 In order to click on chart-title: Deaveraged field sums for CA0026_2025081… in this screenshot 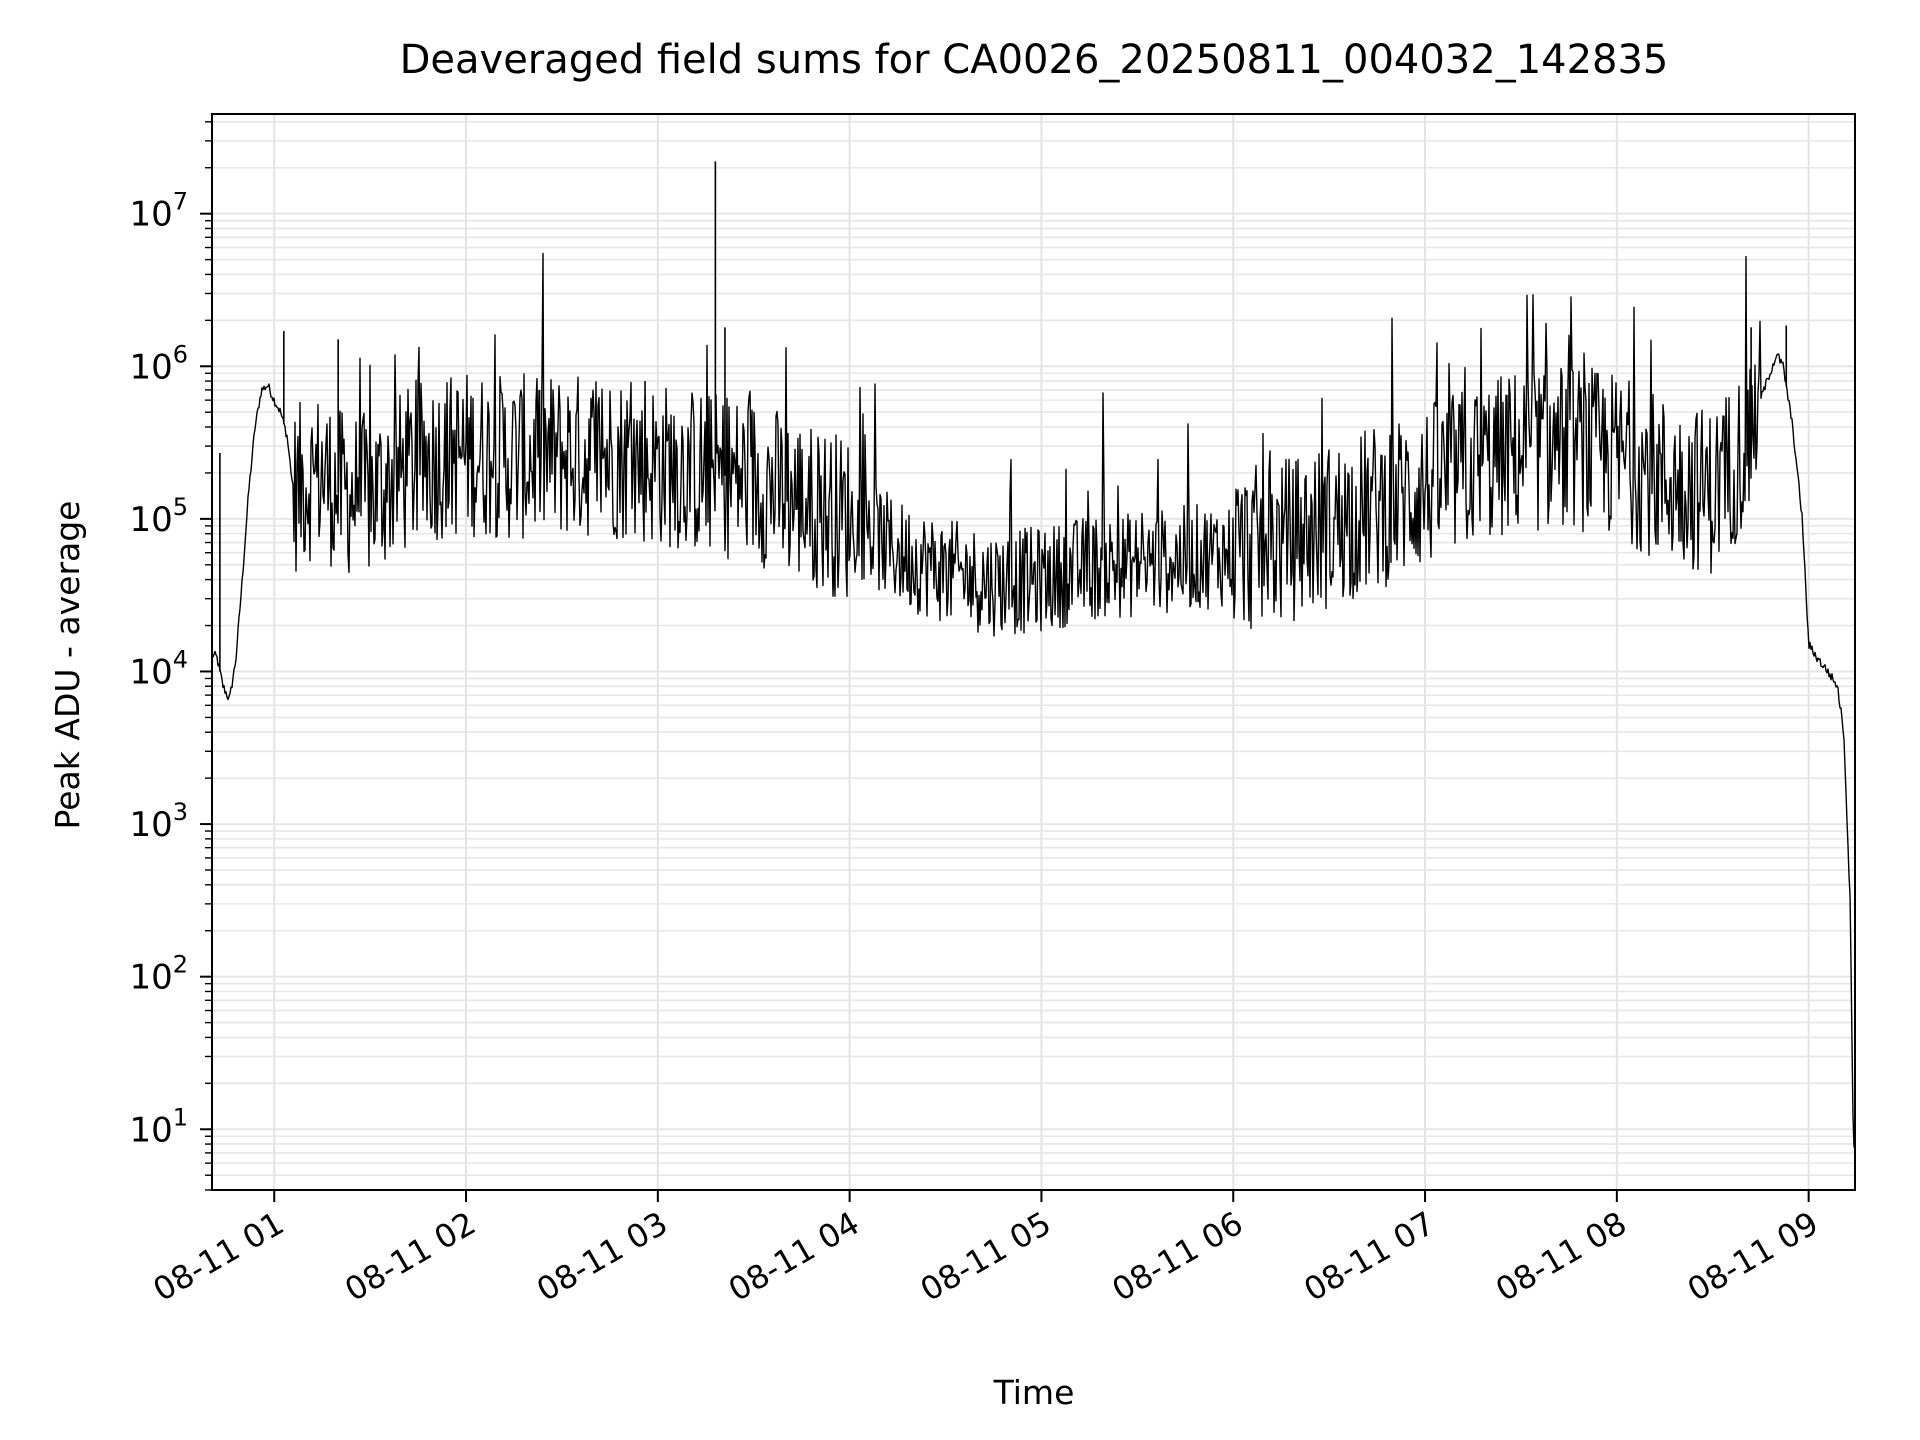, I will do `click(1034, 60)`.